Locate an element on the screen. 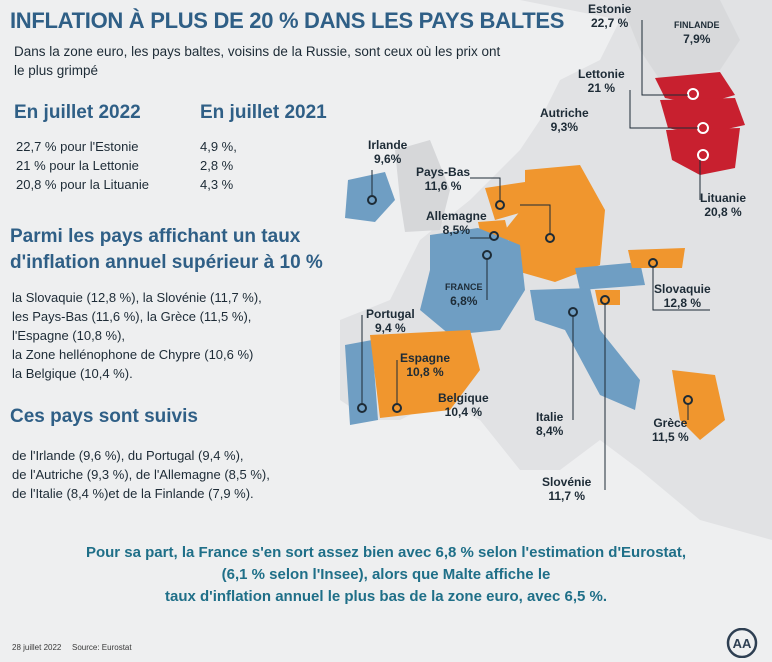 This screenshot has width=772, height=662. source: Source: Eurostat is located at coordinates (102, 647).